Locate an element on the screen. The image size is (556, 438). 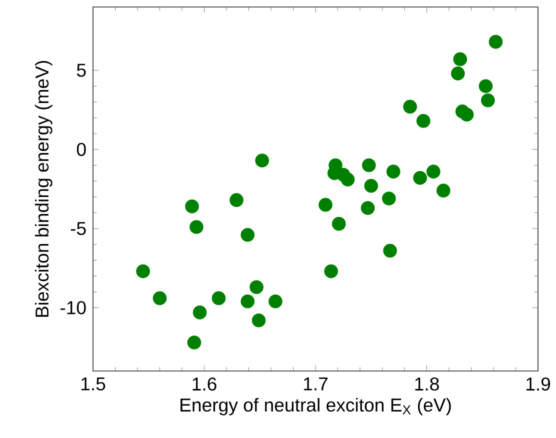
x-tick-label: 1.9 is located at coordinates (538, 384).